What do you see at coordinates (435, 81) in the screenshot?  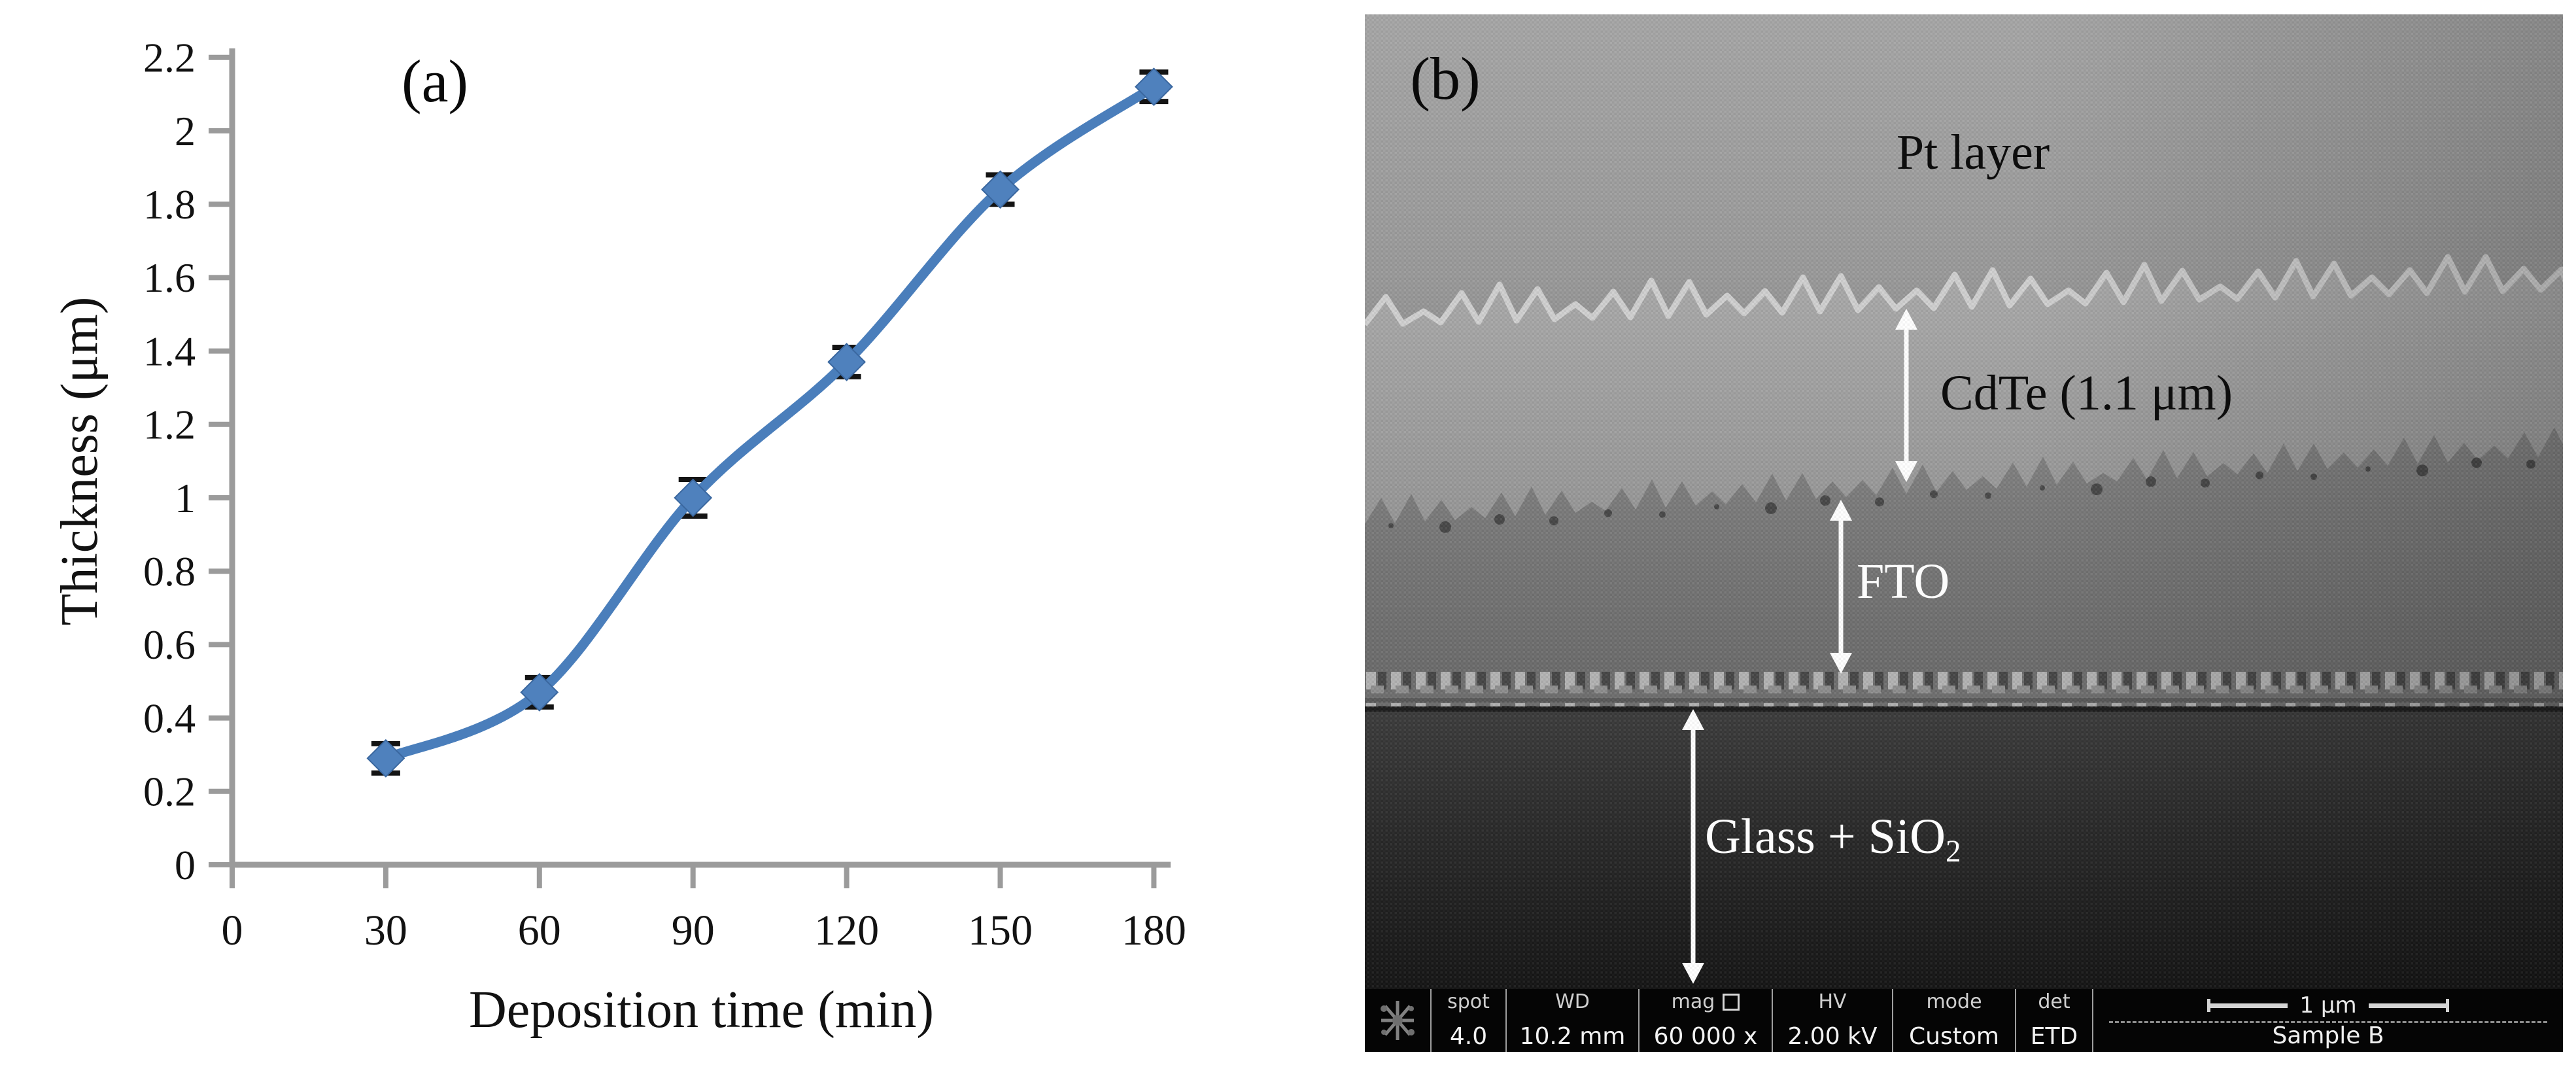 I see `panel-a-label: (a)` at bounding box center [435, 81].